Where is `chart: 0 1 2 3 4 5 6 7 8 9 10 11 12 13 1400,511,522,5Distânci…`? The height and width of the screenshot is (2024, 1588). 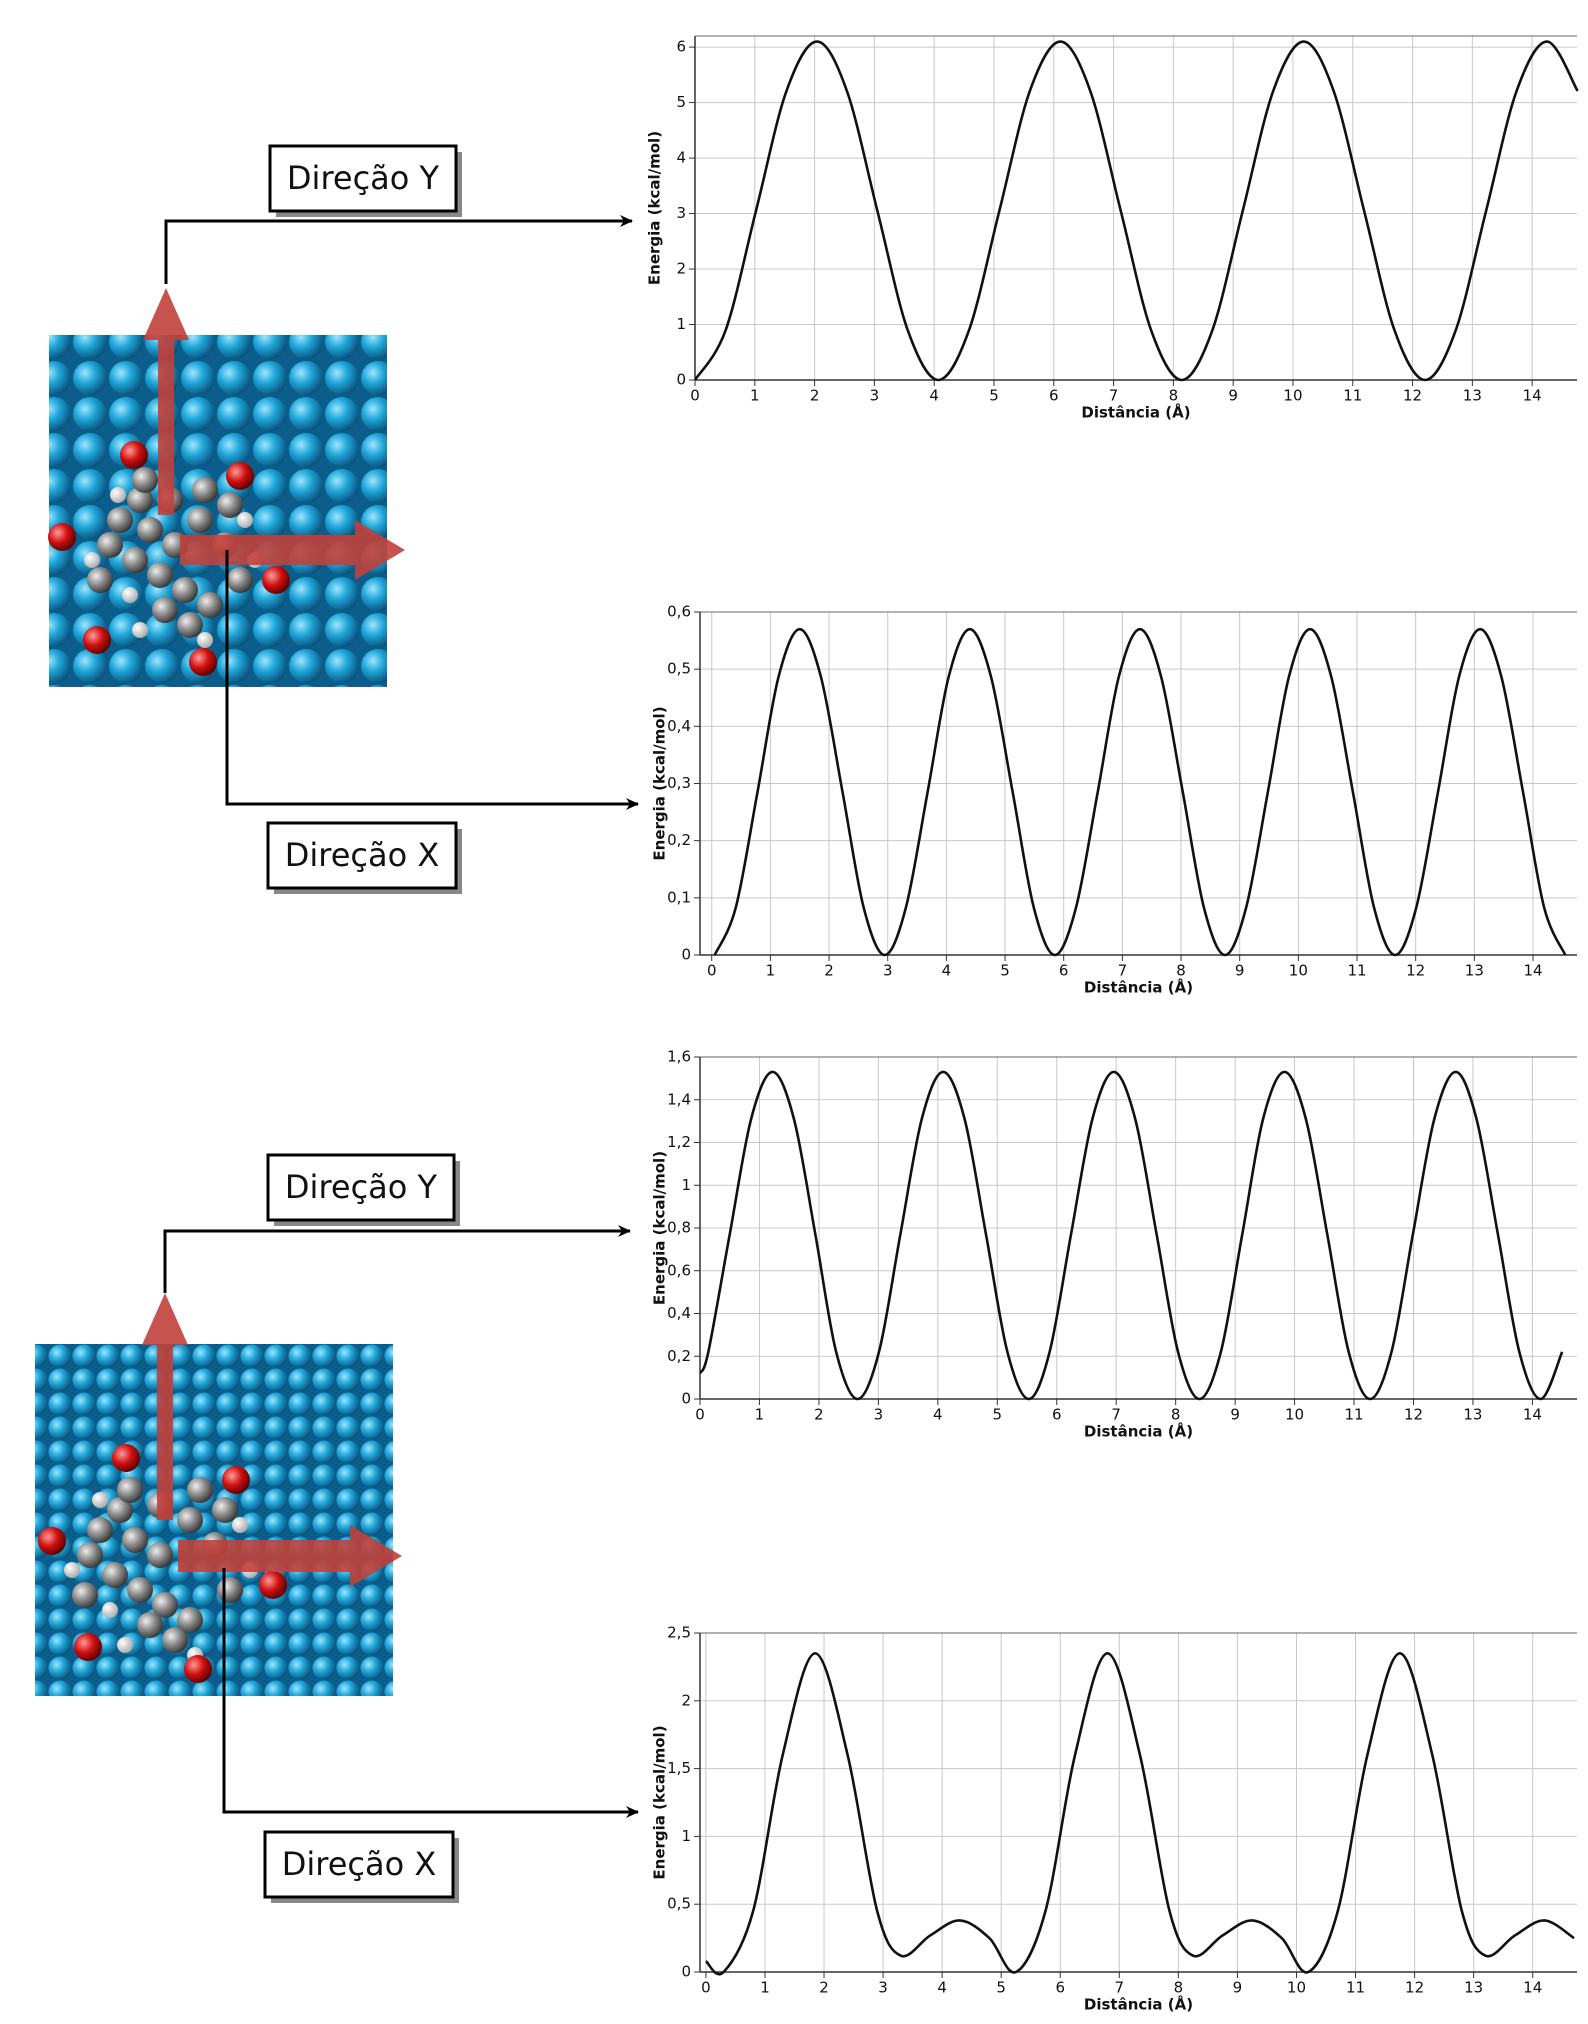
chart: 0 1 2 3 4 5 6 7 8 9 10 11 12 13 1400,511,522,5Distânci… is located at coordinates (1114, 1819).